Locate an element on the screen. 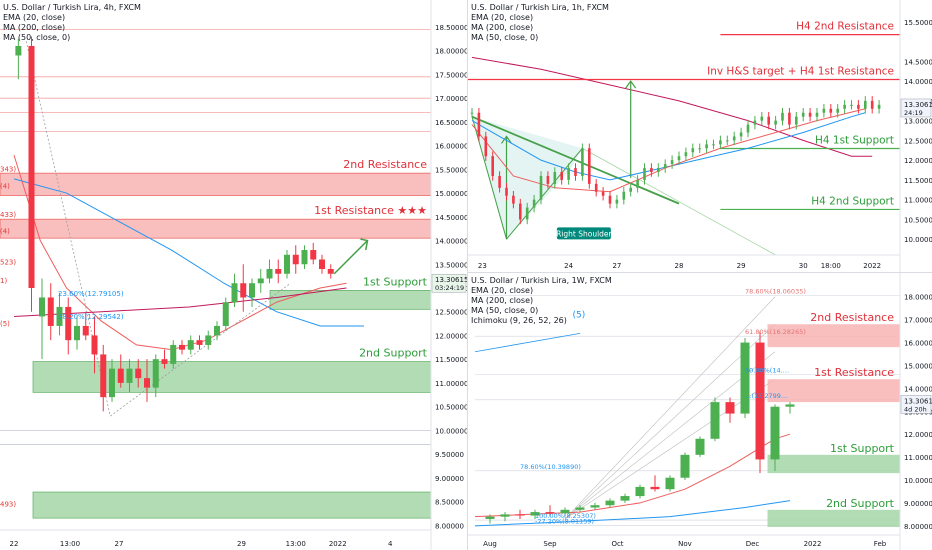  x-tick-label: 30 is located at coordinates (803, 266).